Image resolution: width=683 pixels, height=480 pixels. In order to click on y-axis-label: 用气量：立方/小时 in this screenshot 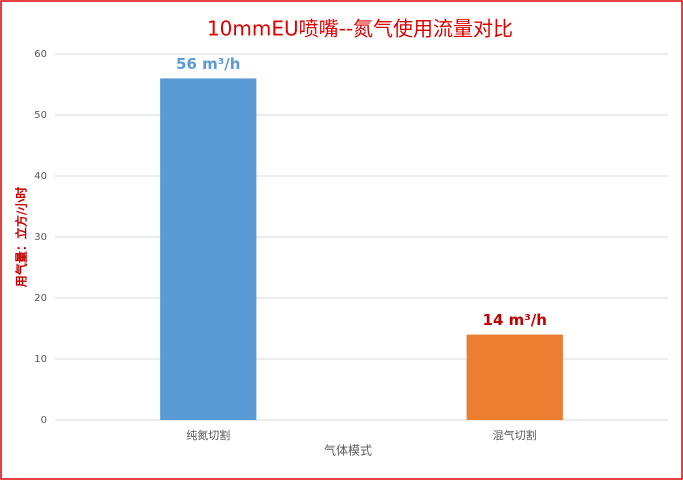, I will do `click(21, 237)`.